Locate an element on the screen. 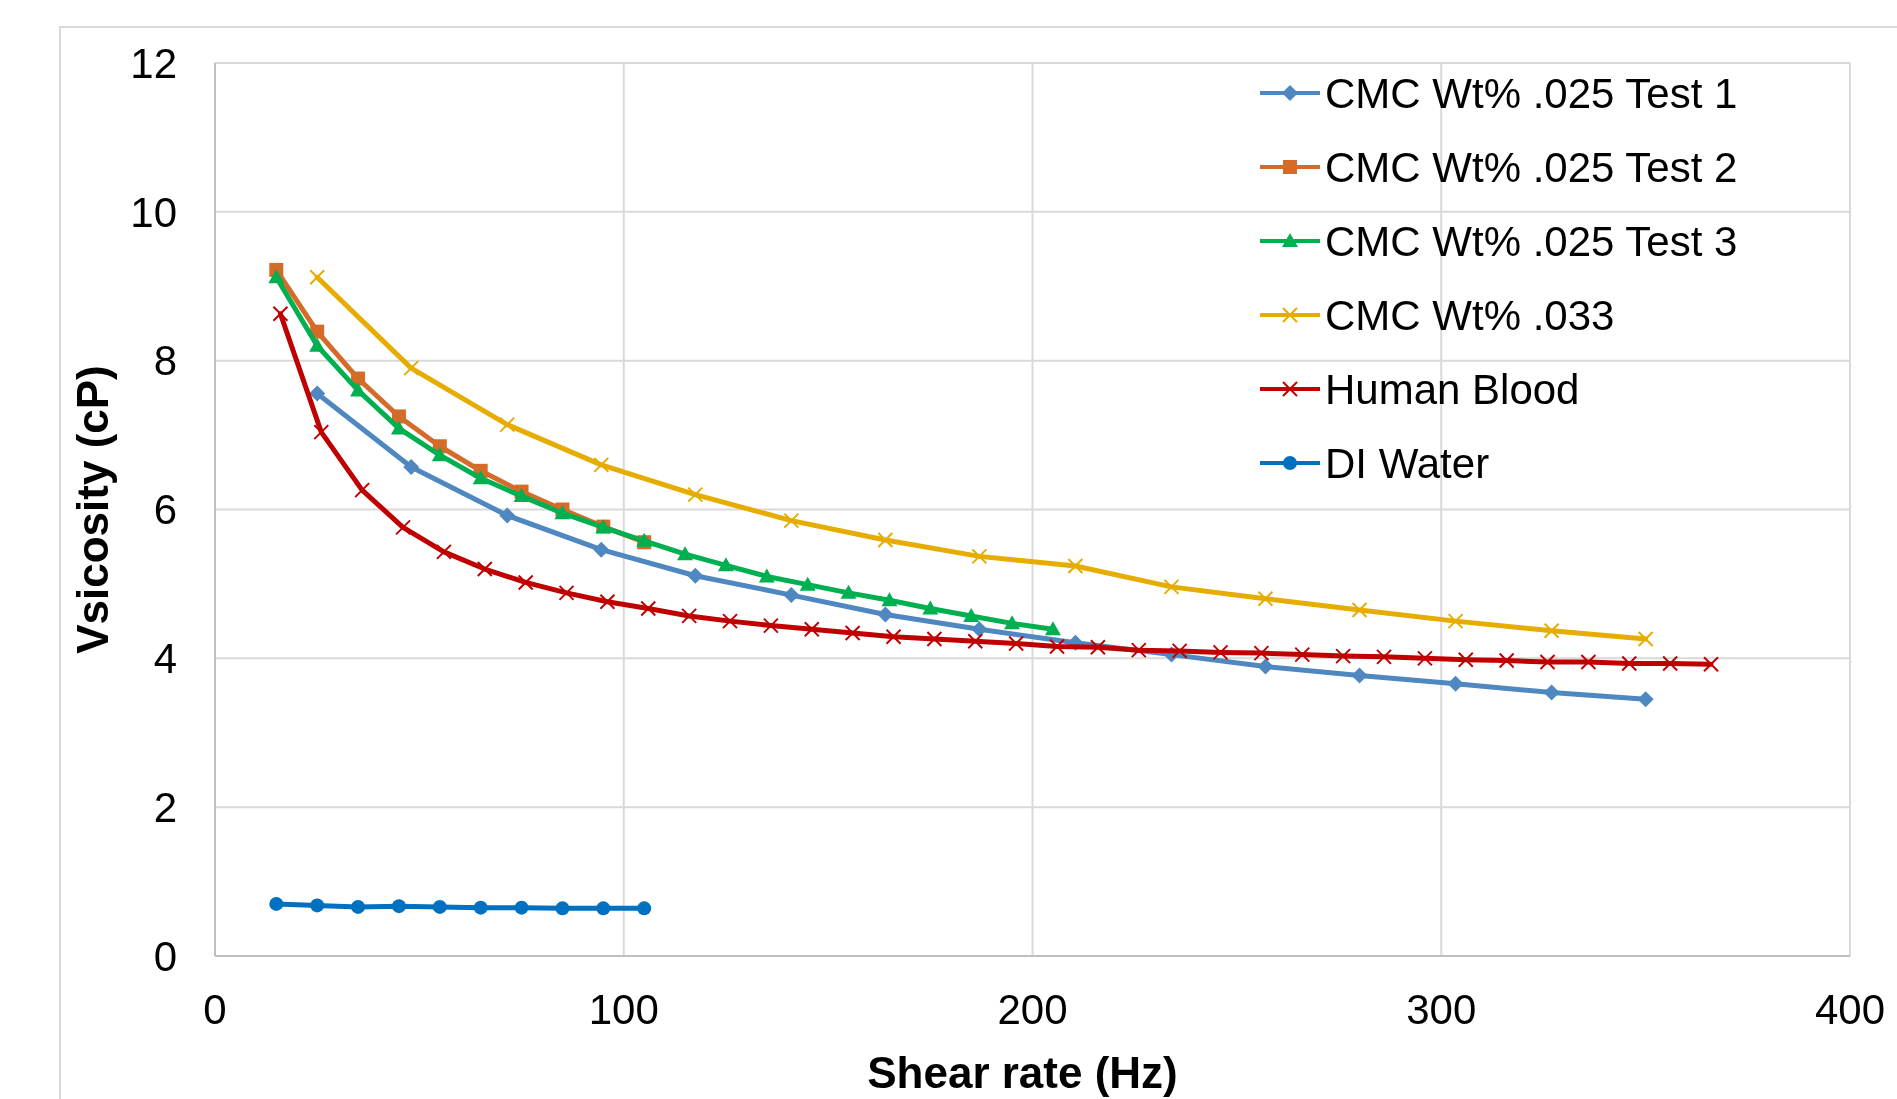 Image resolution: width=1897 pixels, height=1099 pixels. x-tick-label: 300 is located at coordinates (1441, 1009).